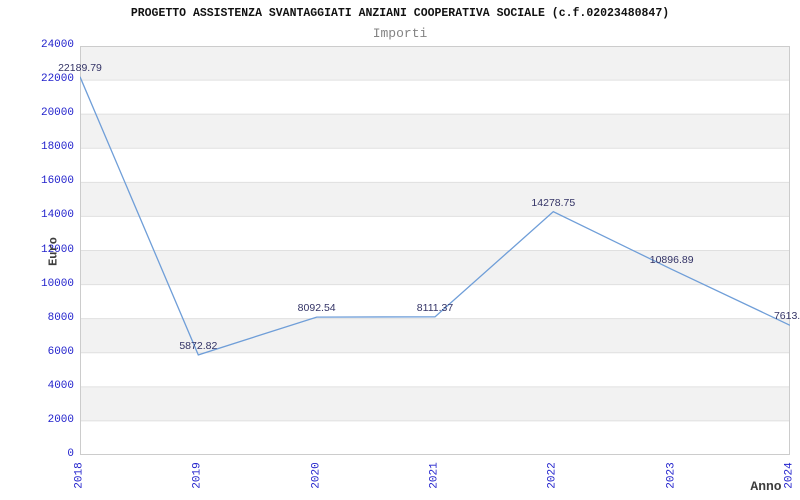 The width and height of the screenshot is (800, 500). Describe the element at coordinates (786, 316) in the screenshot. I see `data-point-label: 7613.0` at that location.